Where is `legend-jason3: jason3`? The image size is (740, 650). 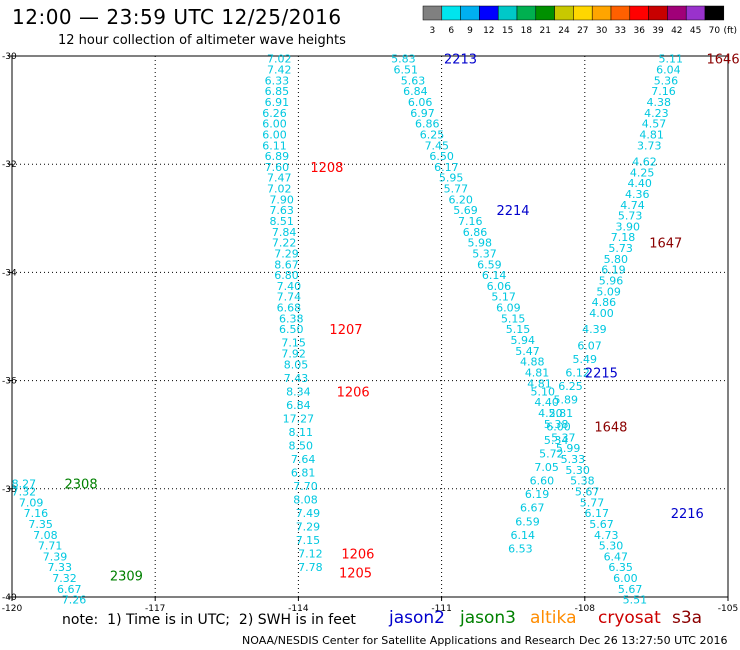 legend-jason3: jason3 is located at coordinates (488, 618).